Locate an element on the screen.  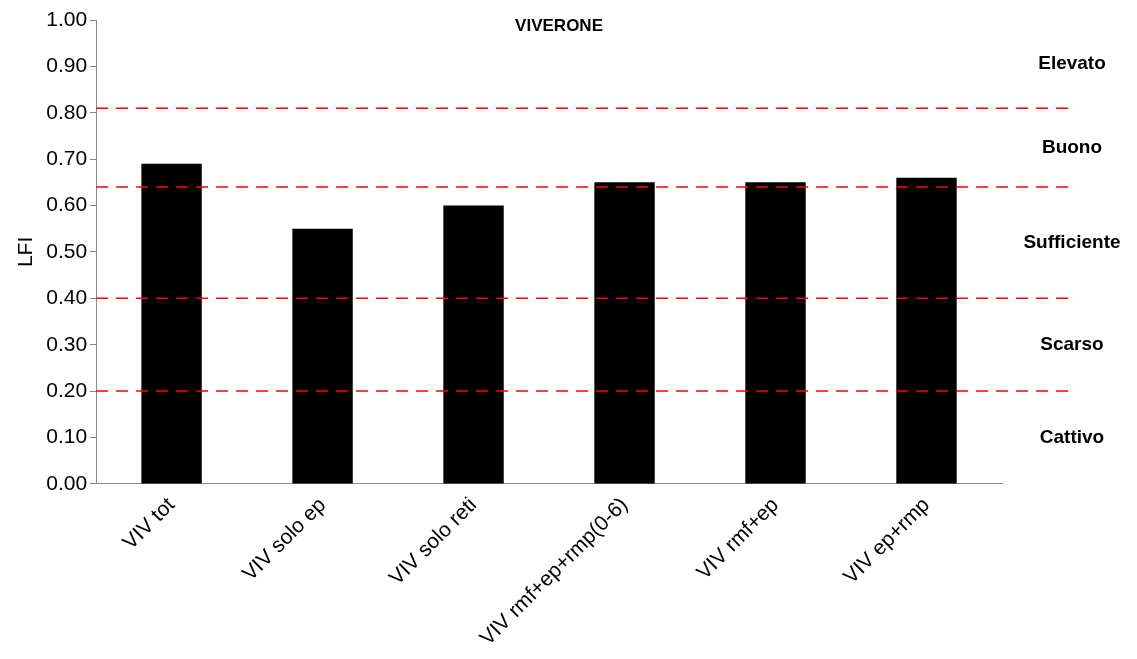
annotation: Sufficiente is located at coordinates (1072, 241).